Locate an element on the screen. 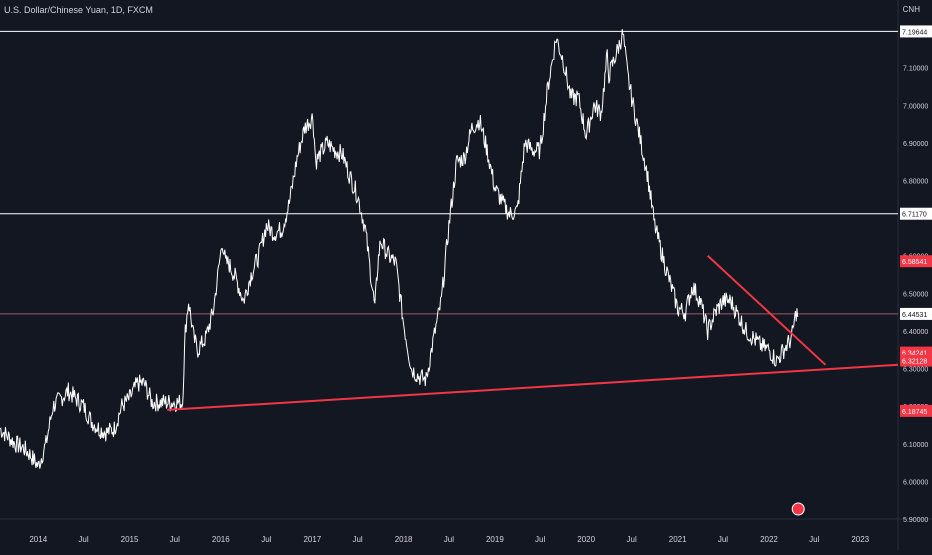 This screenshot has width=932, height=555. y-axis-highlight-label: 7.19644 is located at coordinates (916, 31).